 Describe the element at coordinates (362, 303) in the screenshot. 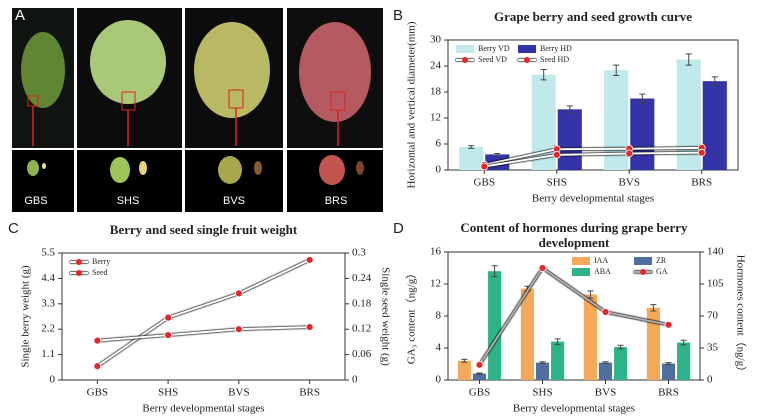

I see `y2-tick-label: 0.18` at that location.